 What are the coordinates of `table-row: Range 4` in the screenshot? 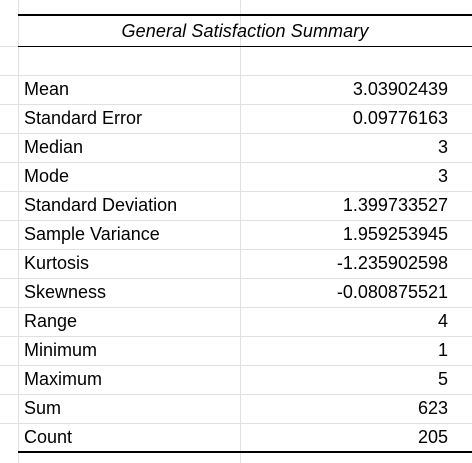 It's located at (245, 321).